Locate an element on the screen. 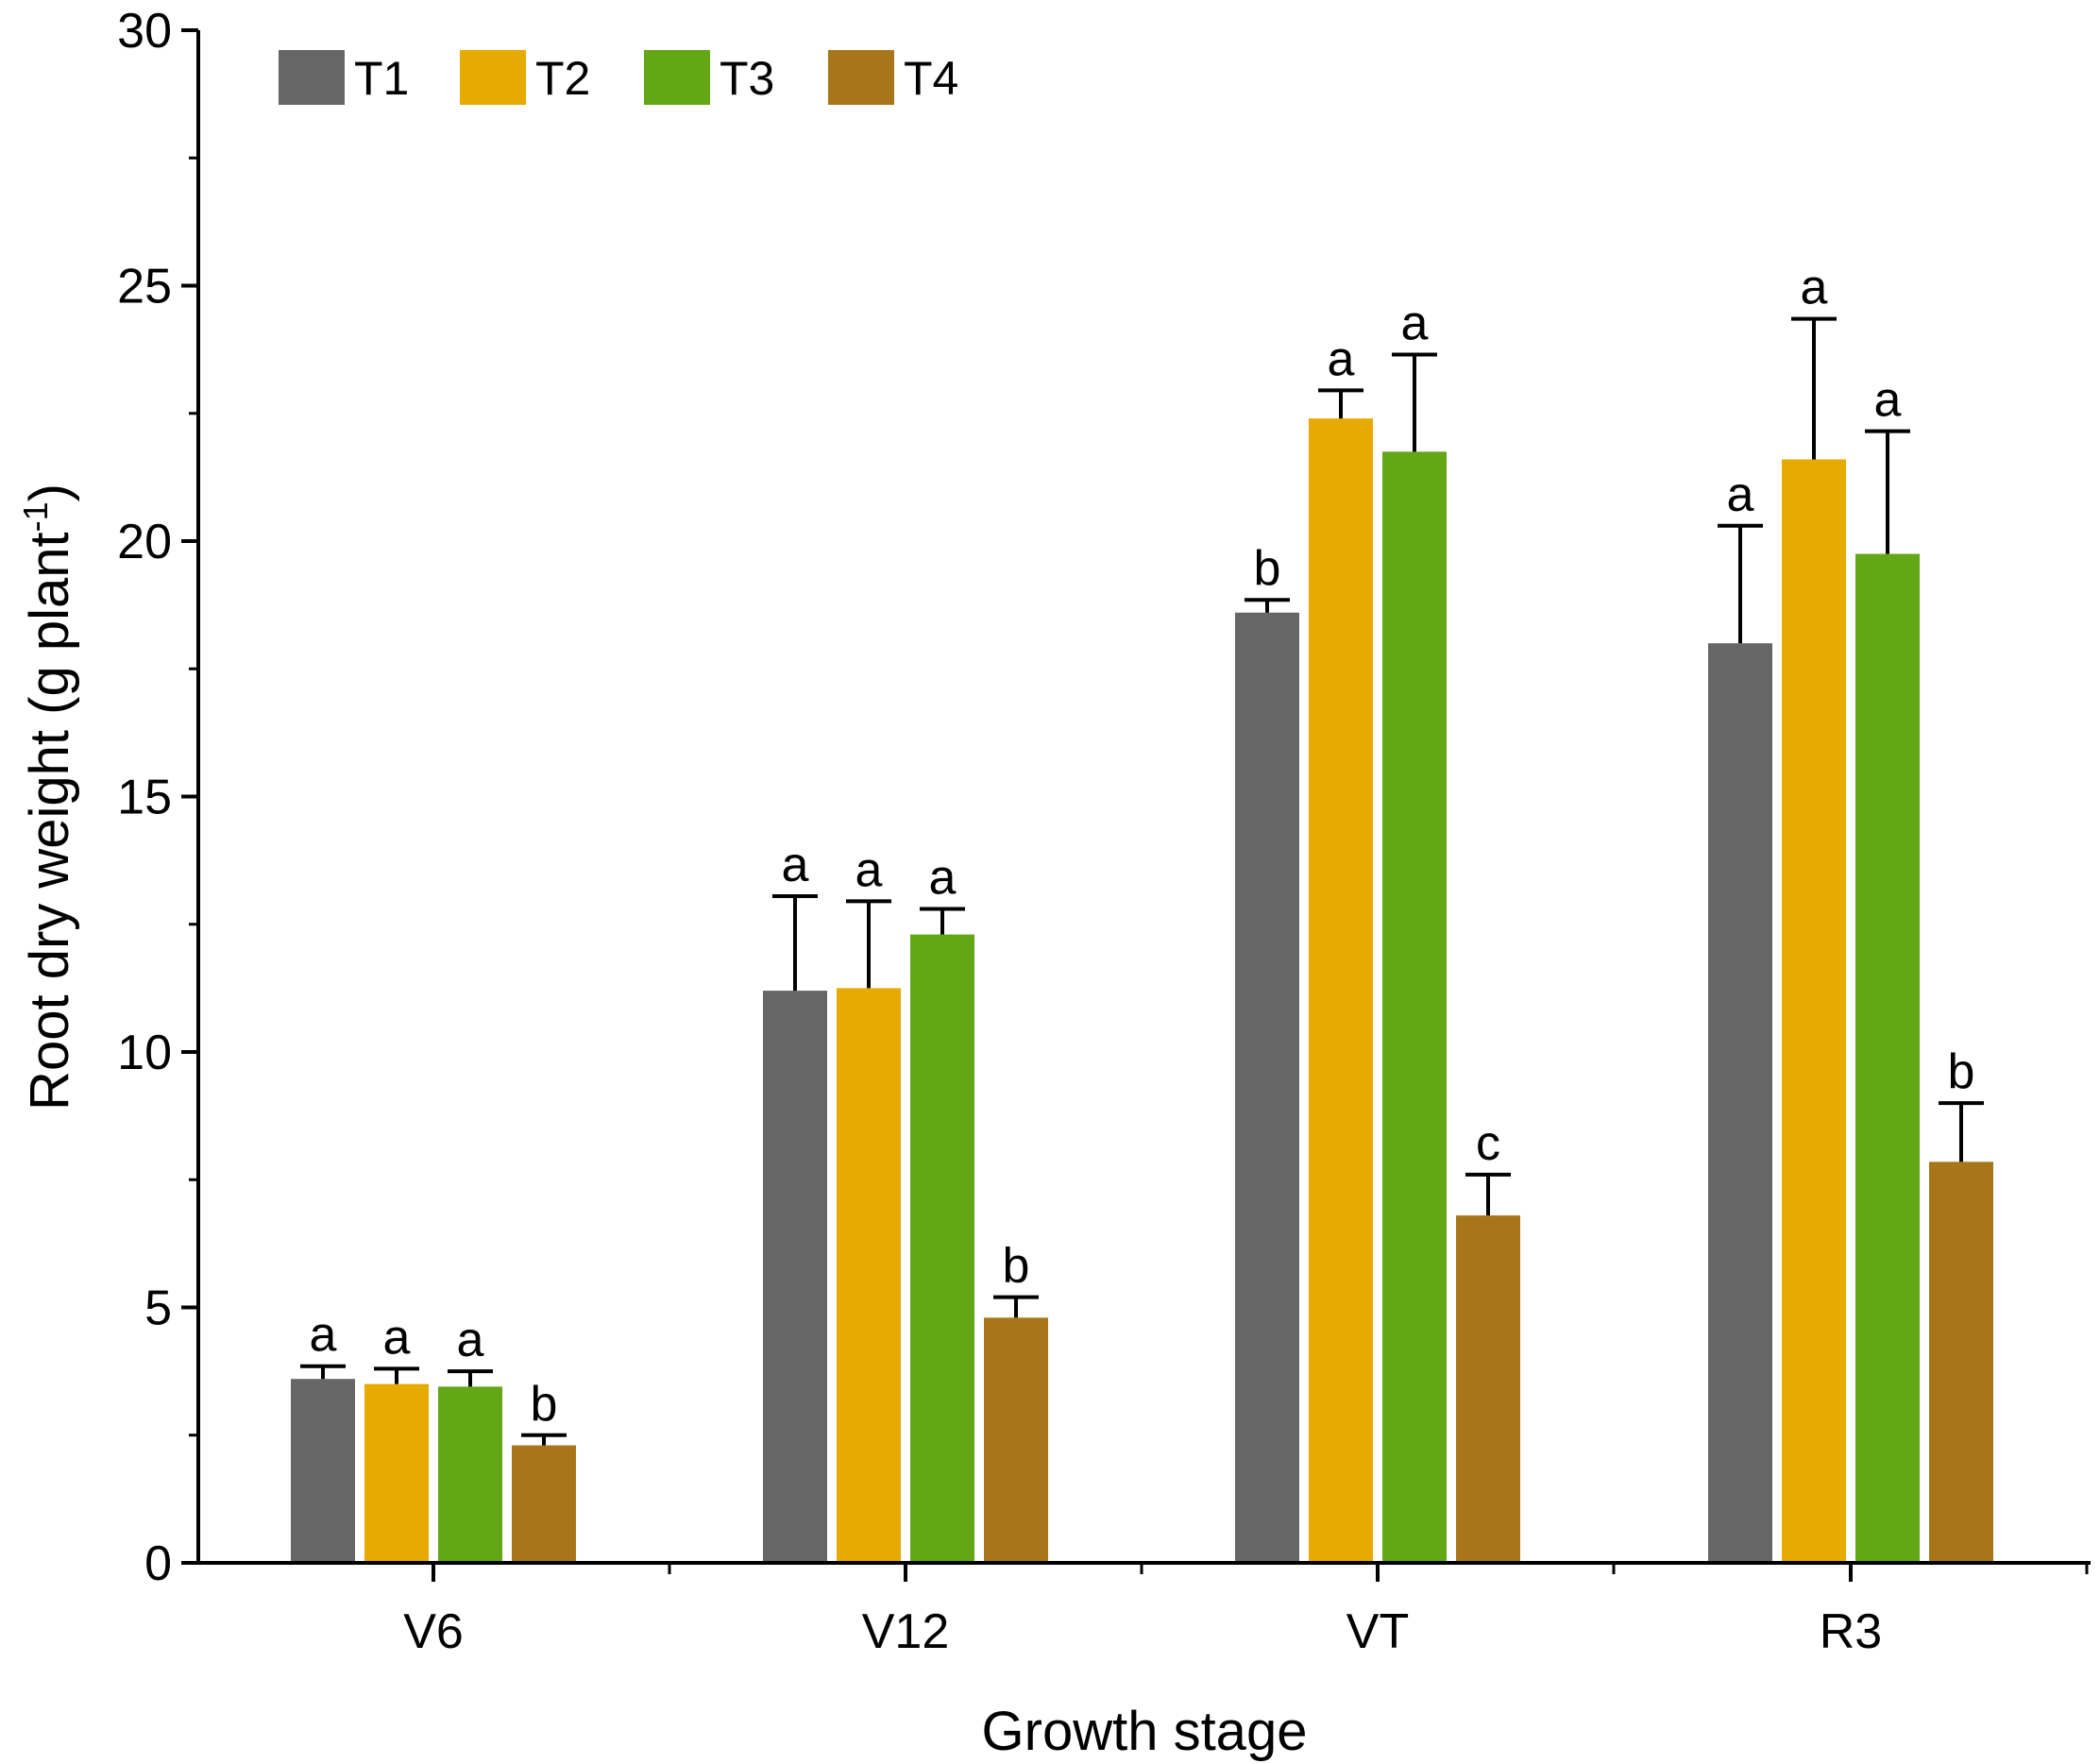  y-axis-label-superscript: -1 is located at coordinates (35, 516).